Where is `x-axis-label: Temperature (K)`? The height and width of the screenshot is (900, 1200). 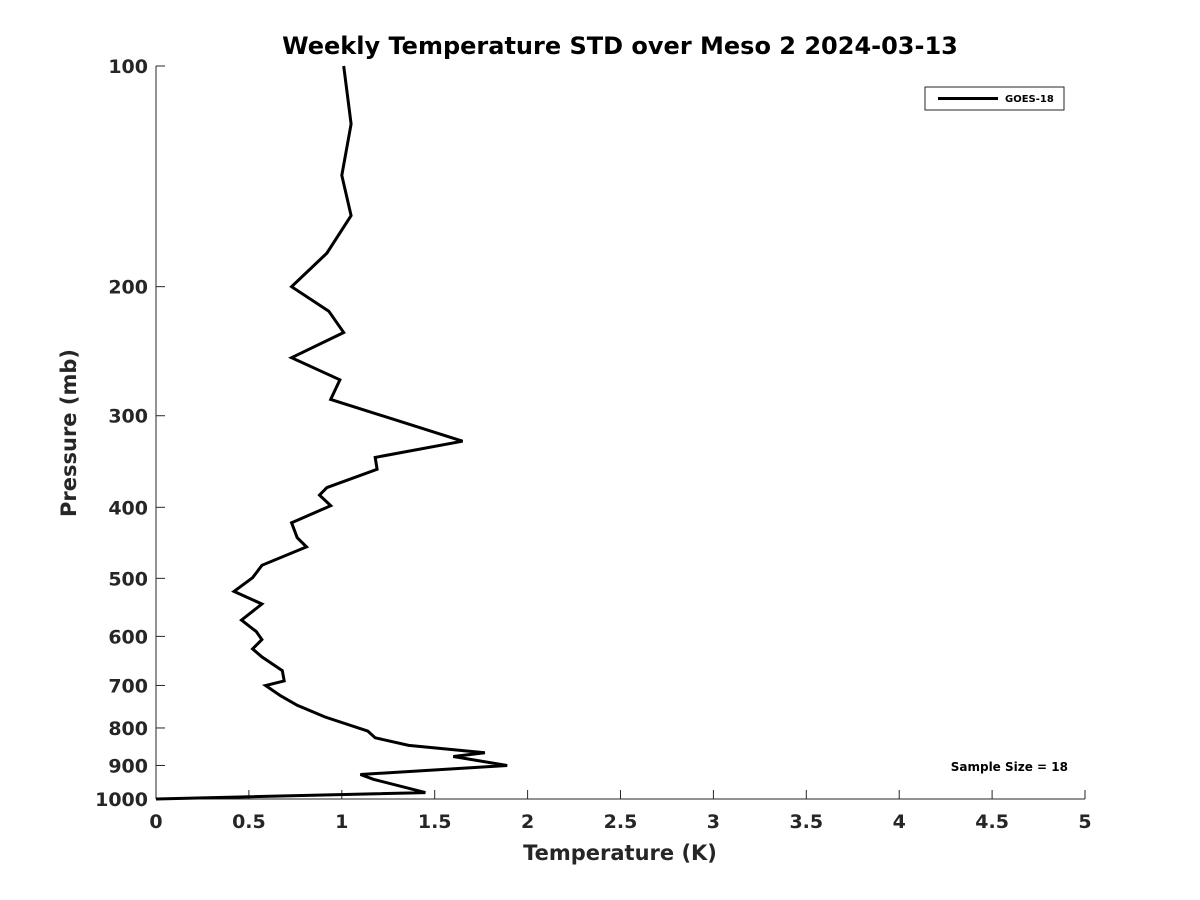 x-axis-label: Temperature (K) is located at coordinates (620, 853).